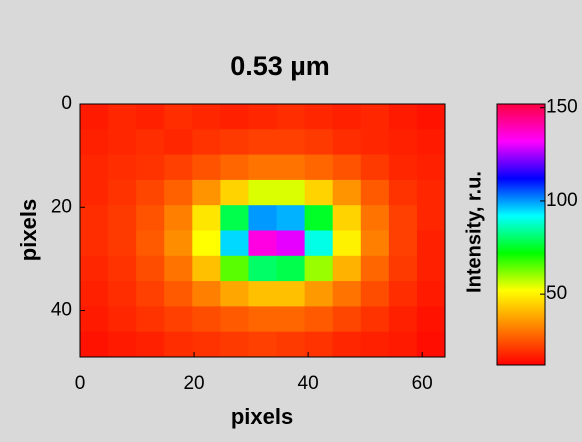  What do you see at coordinates (280, 66) in the screenshot?
I see `chart-title: 0.53 µm` at bounding box center [280, 66].